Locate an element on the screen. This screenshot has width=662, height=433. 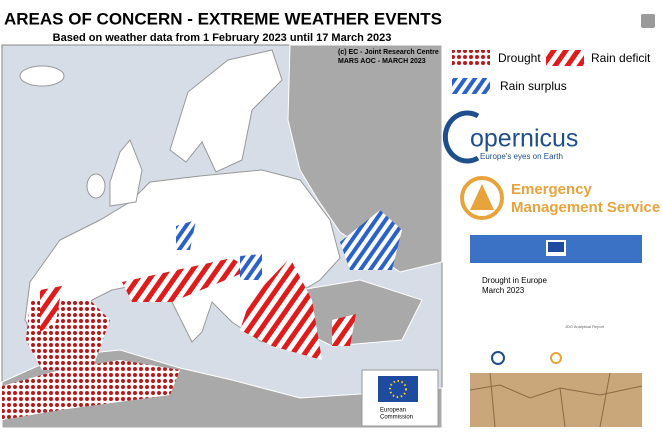
commission-label: European is located at coordinates (393, 411).